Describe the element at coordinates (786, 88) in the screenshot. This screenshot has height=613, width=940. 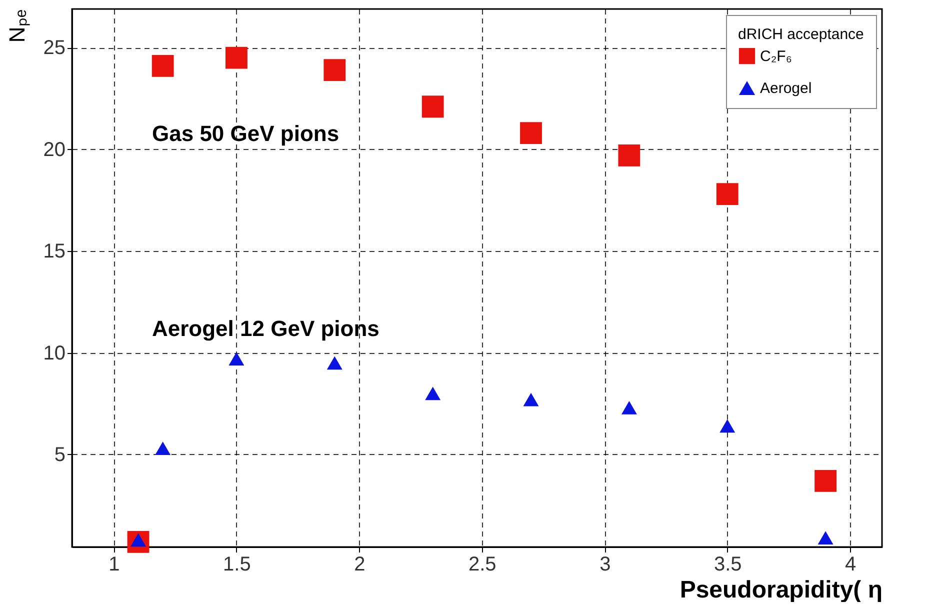
I see `legend-label: Aerogel` at that location.